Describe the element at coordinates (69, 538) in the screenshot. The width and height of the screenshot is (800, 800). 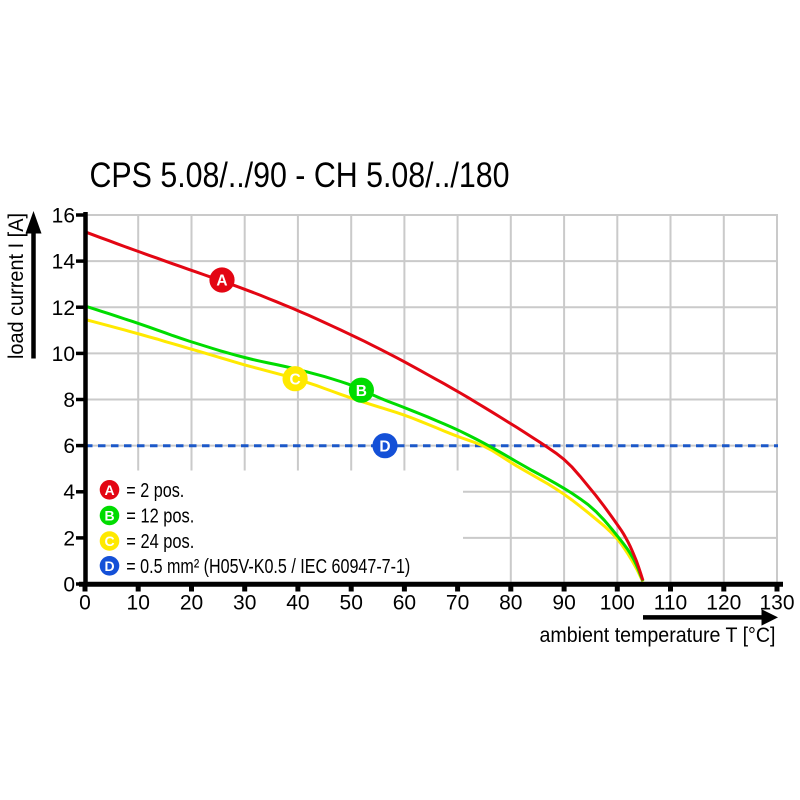
I see `svg-text: 2` at that location.